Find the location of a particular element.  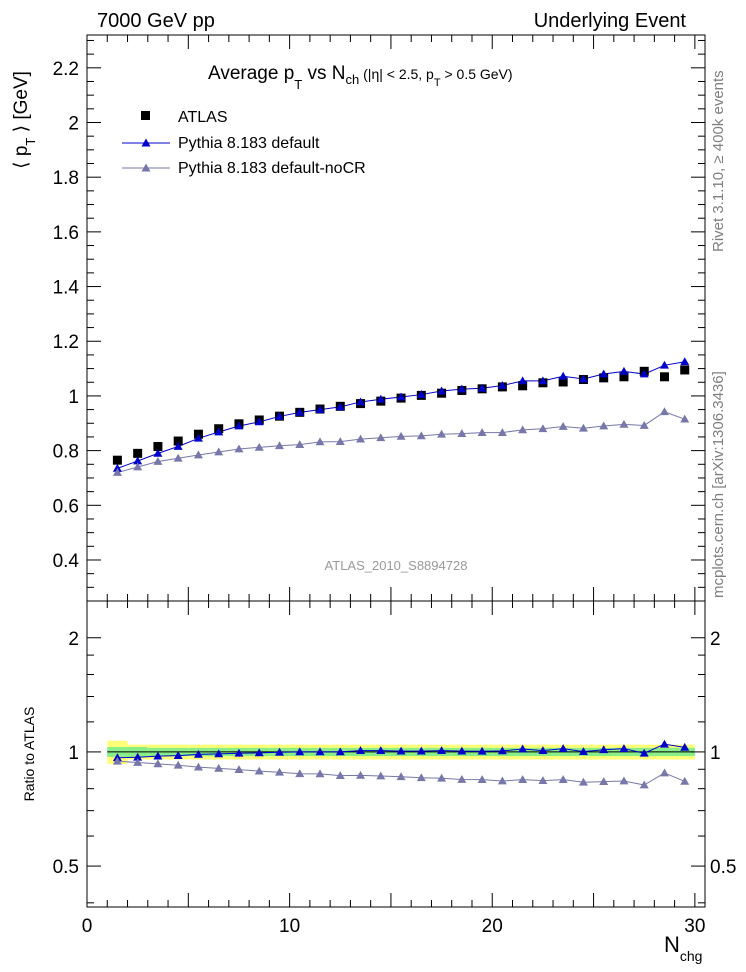

y-tick-label: 1.4 is located at coordinates (66, 288).